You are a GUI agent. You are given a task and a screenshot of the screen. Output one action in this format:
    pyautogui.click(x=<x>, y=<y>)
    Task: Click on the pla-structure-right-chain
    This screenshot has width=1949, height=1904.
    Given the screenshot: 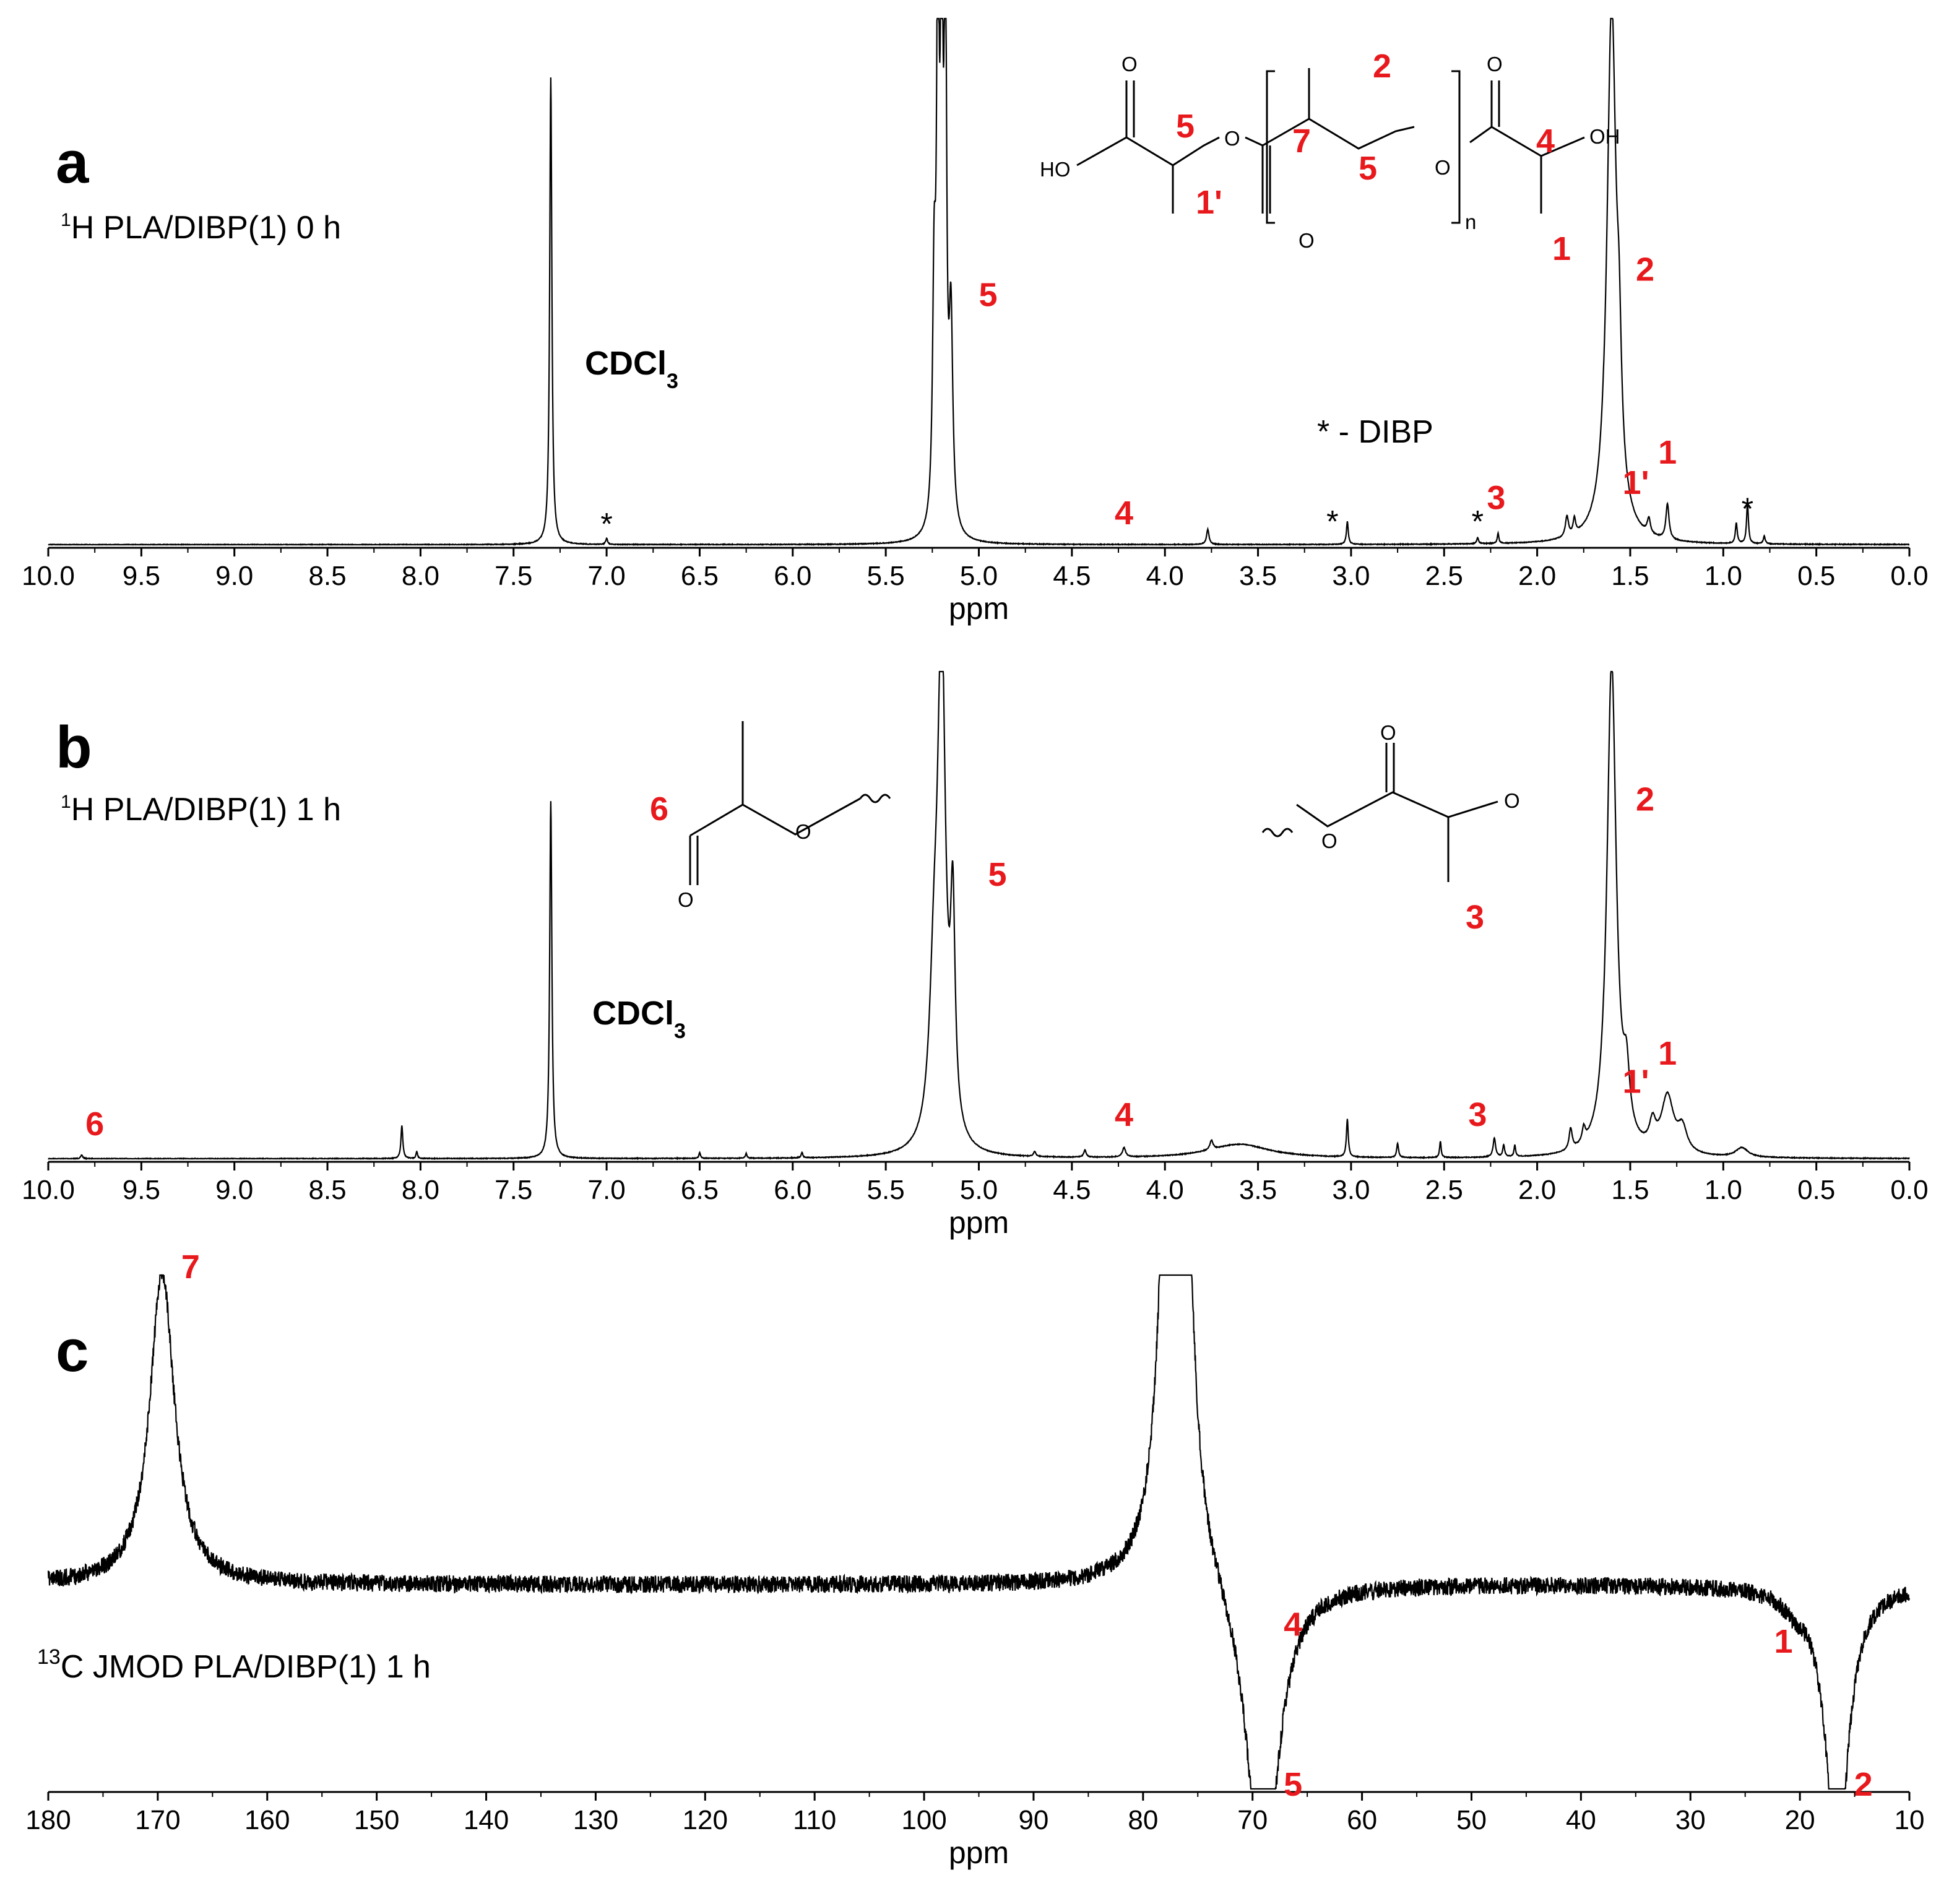 What is the action you would take?
    pyautogui.click(x=1527, y=141)
    